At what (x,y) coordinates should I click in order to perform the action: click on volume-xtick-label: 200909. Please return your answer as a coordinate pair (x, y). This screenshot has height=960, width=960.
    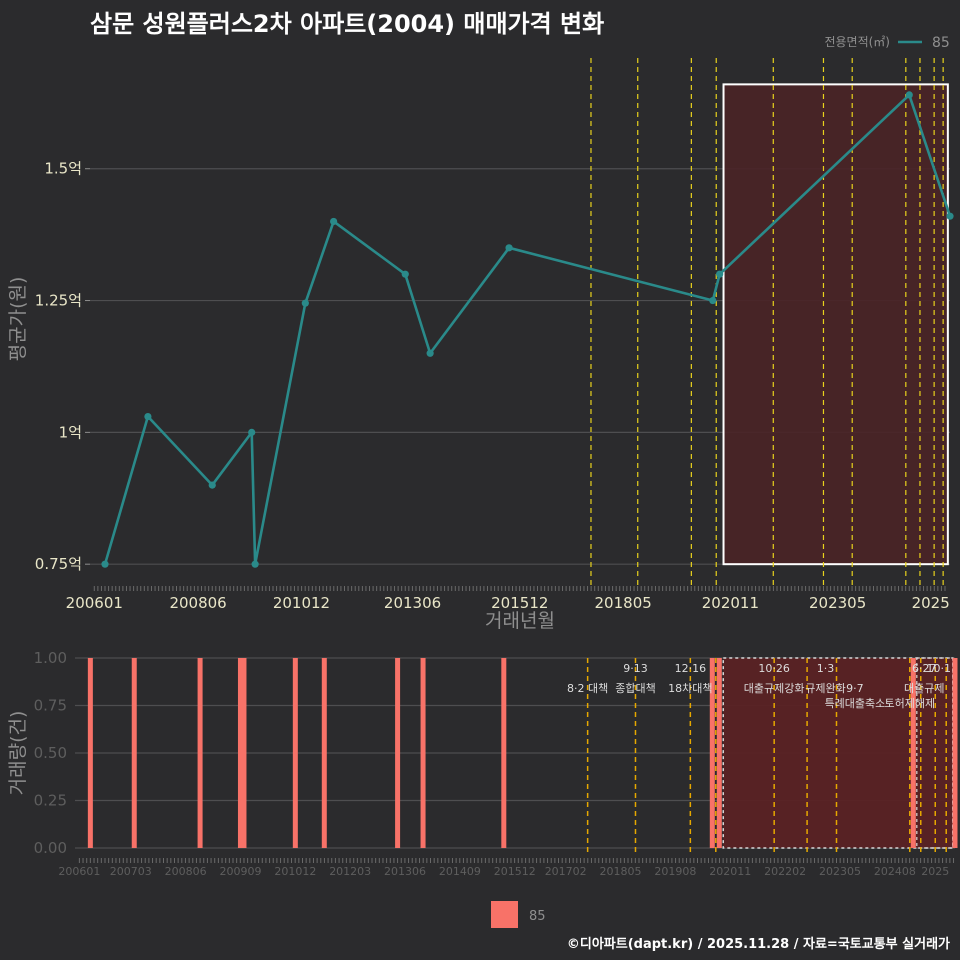
    Looking at the image, I should click on (240, 871).